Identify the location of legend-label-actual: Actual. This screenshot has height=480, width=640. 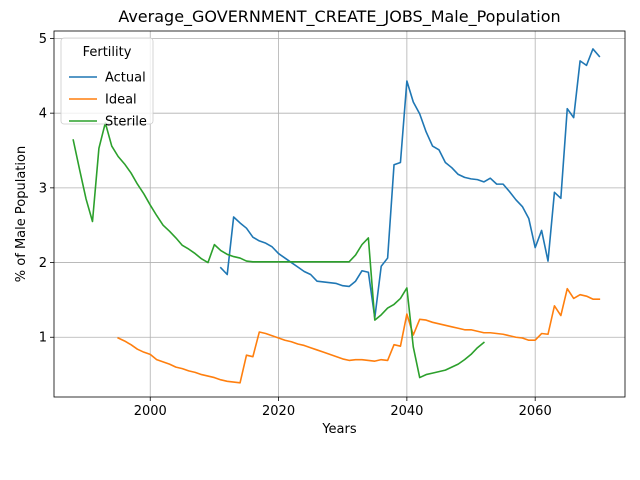
(125, 78).